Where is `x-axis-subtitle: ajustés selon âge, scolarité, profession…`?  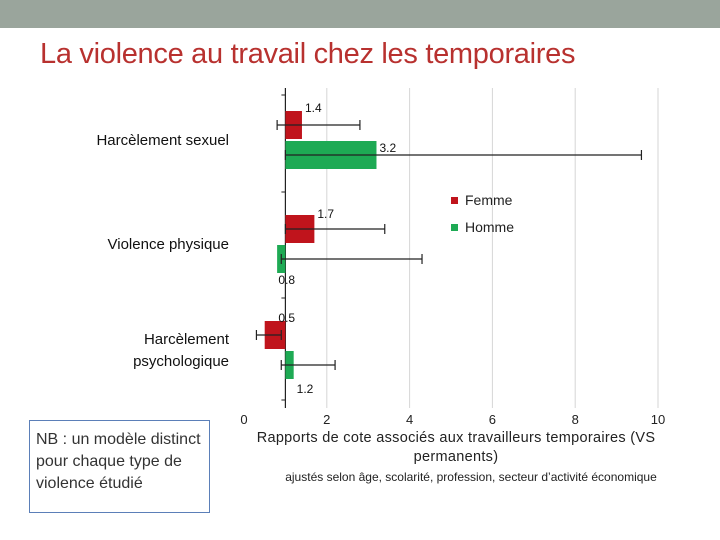
x-axis-subtitle: ajustés selon âge, scolarité, profession… is located at coordinates (471, 477).